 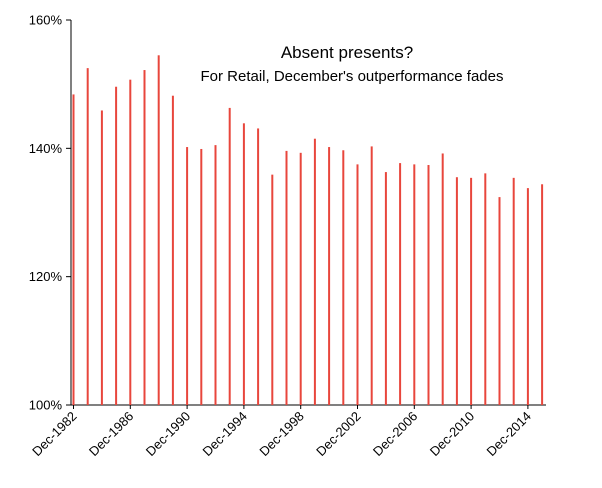 What do you see at coordinates (111, 434) in the screenshot?
I see `x-tick-label: Dec-1986` at bounding box center [111, 434].